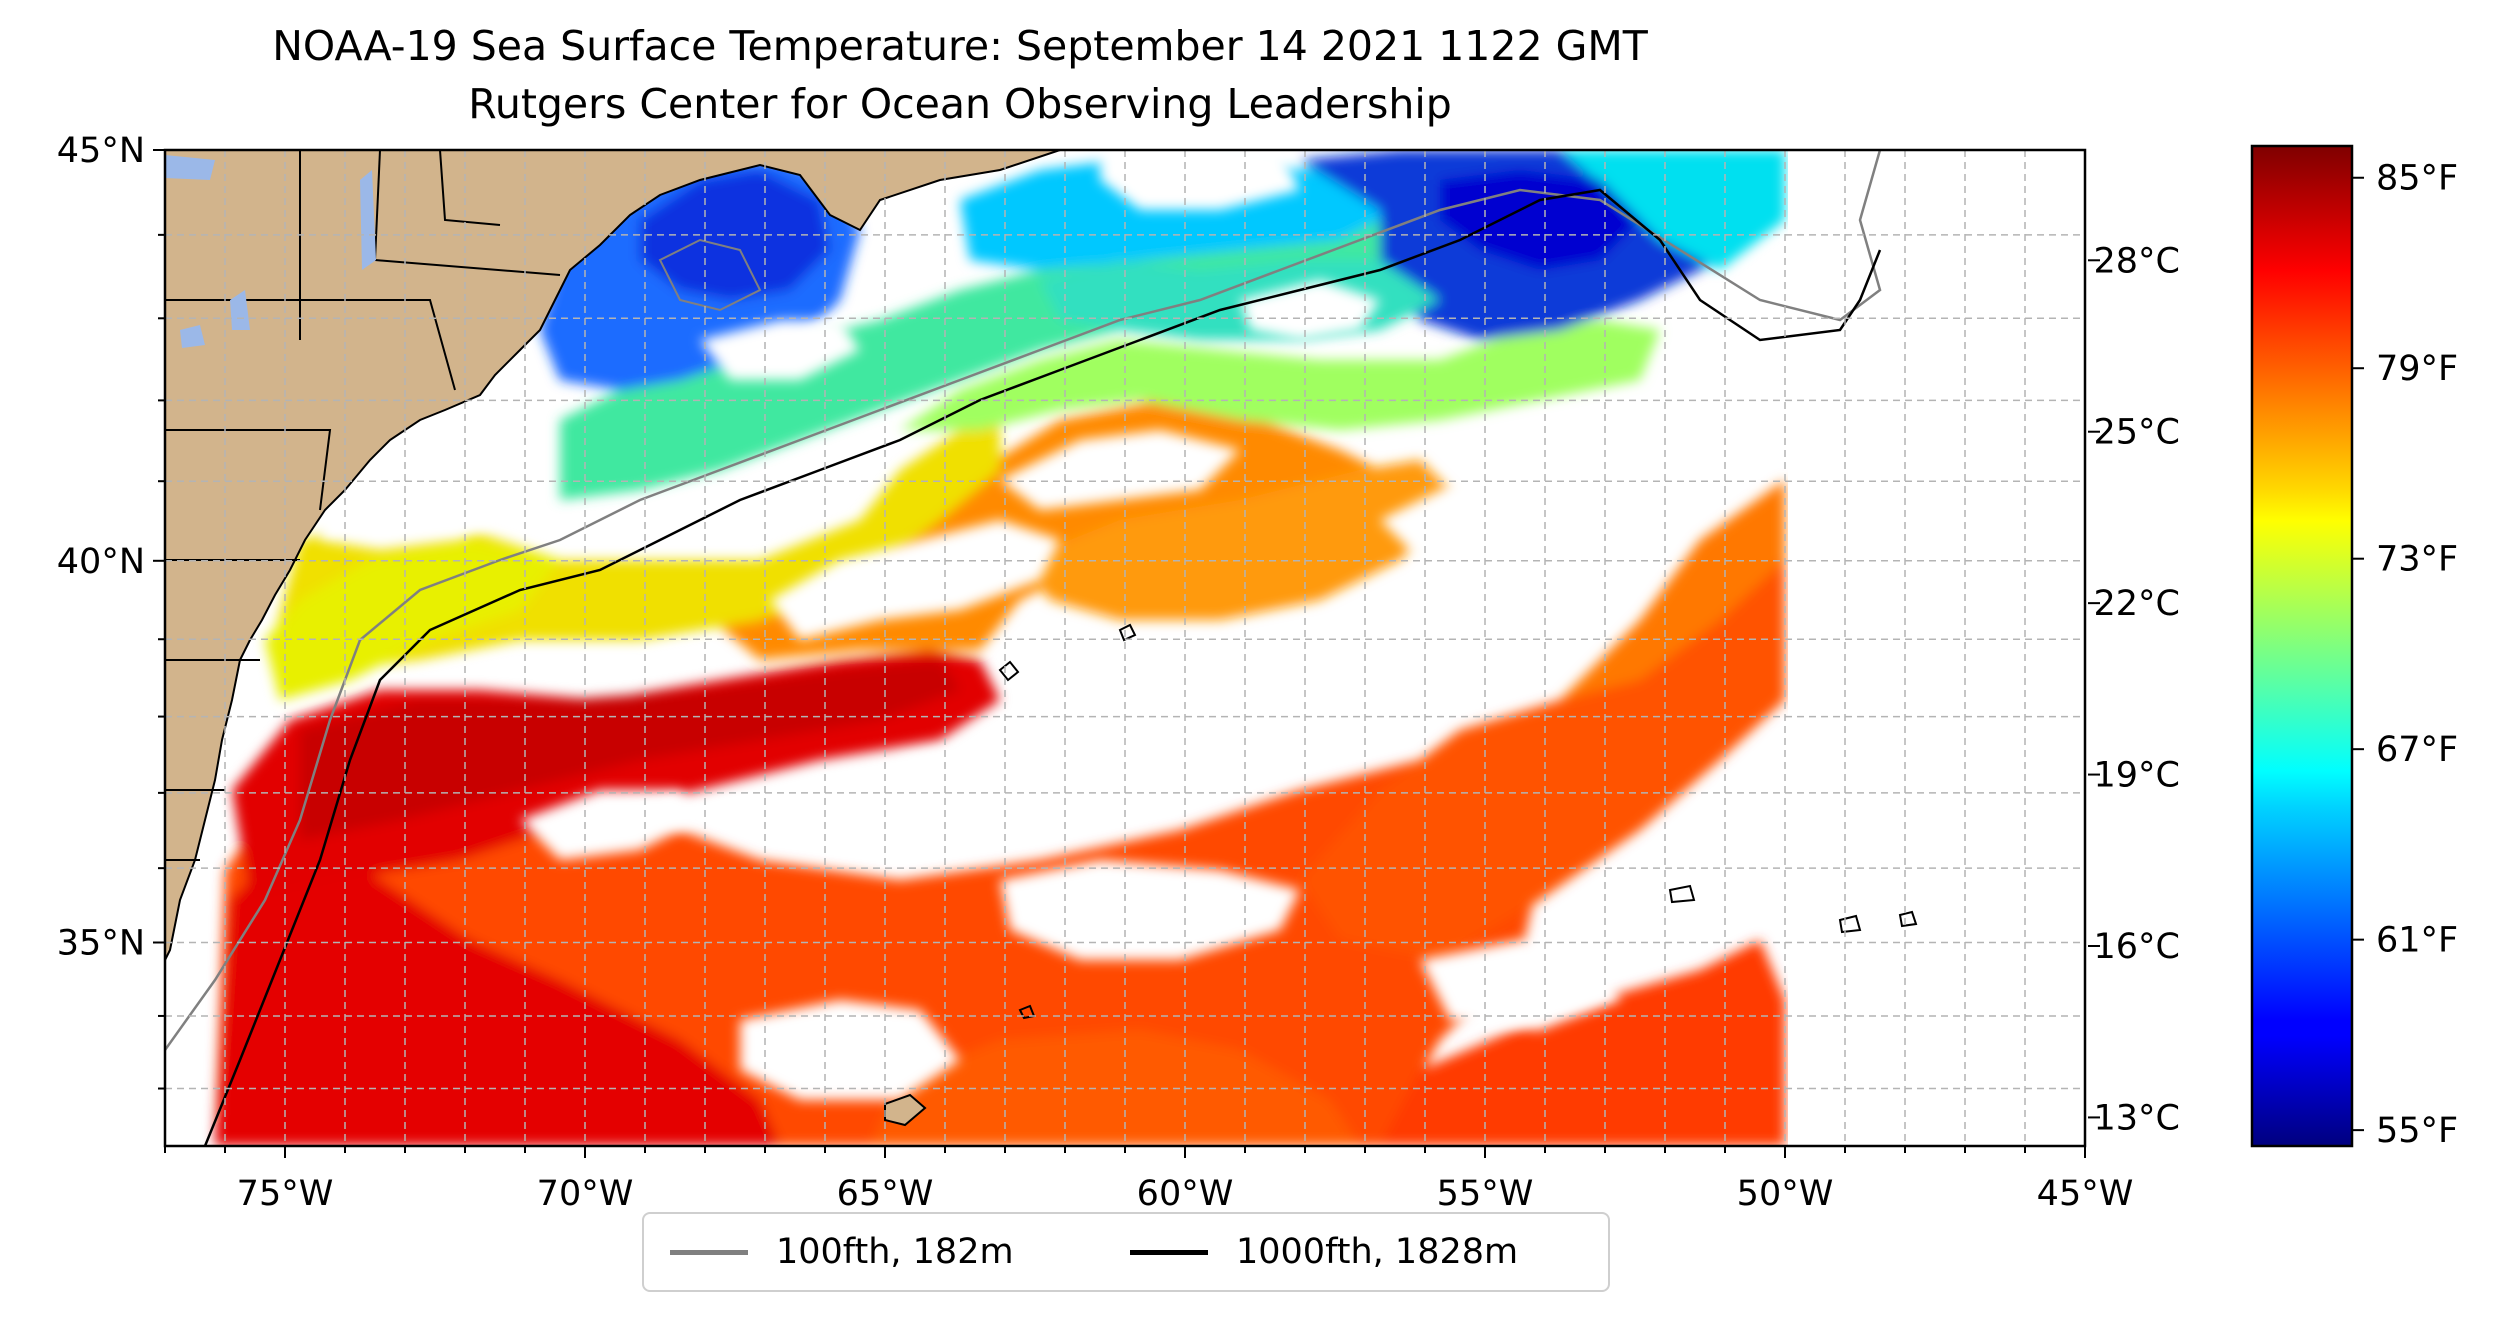  I want to click on legend-item-1000fth: 1000fth, 1828m, so click(1324, 1252).